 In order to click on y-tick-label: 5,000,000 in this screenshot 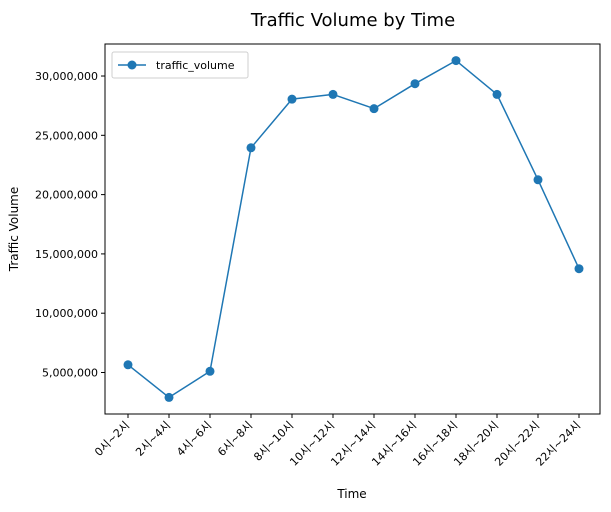, I will do `click(70, 372)`.